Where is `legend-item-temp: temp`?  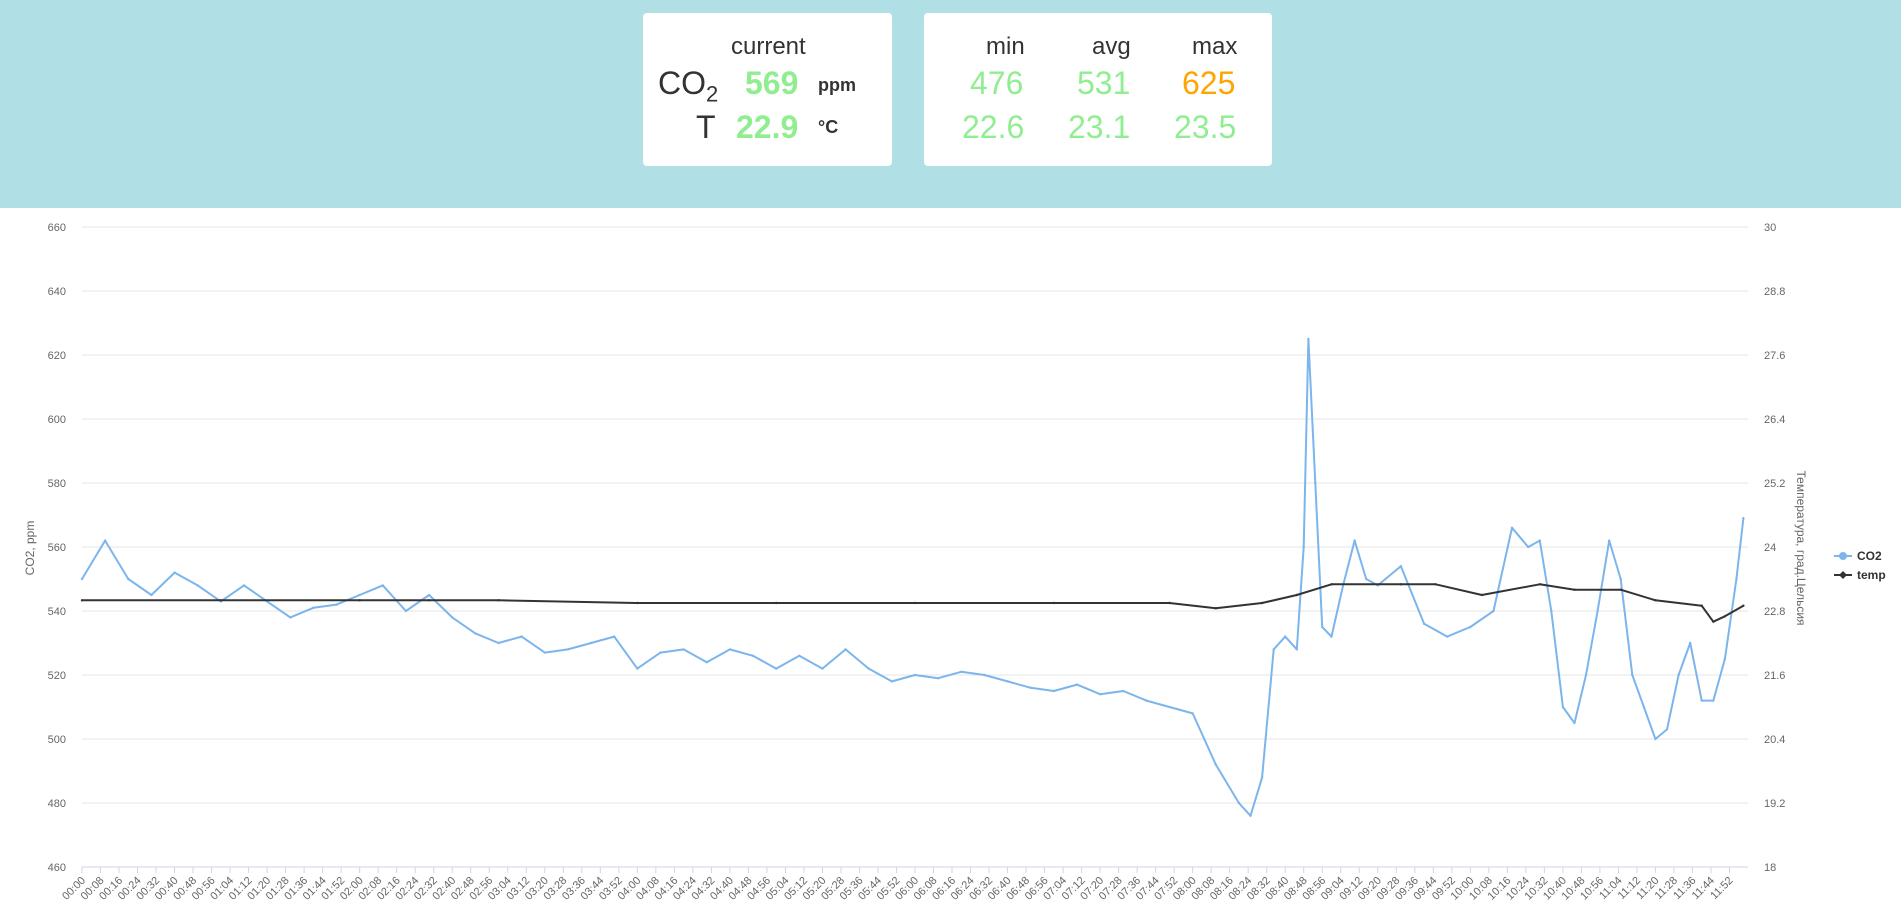
legend-item-temp: temp is located at coordinates (1860, 575).